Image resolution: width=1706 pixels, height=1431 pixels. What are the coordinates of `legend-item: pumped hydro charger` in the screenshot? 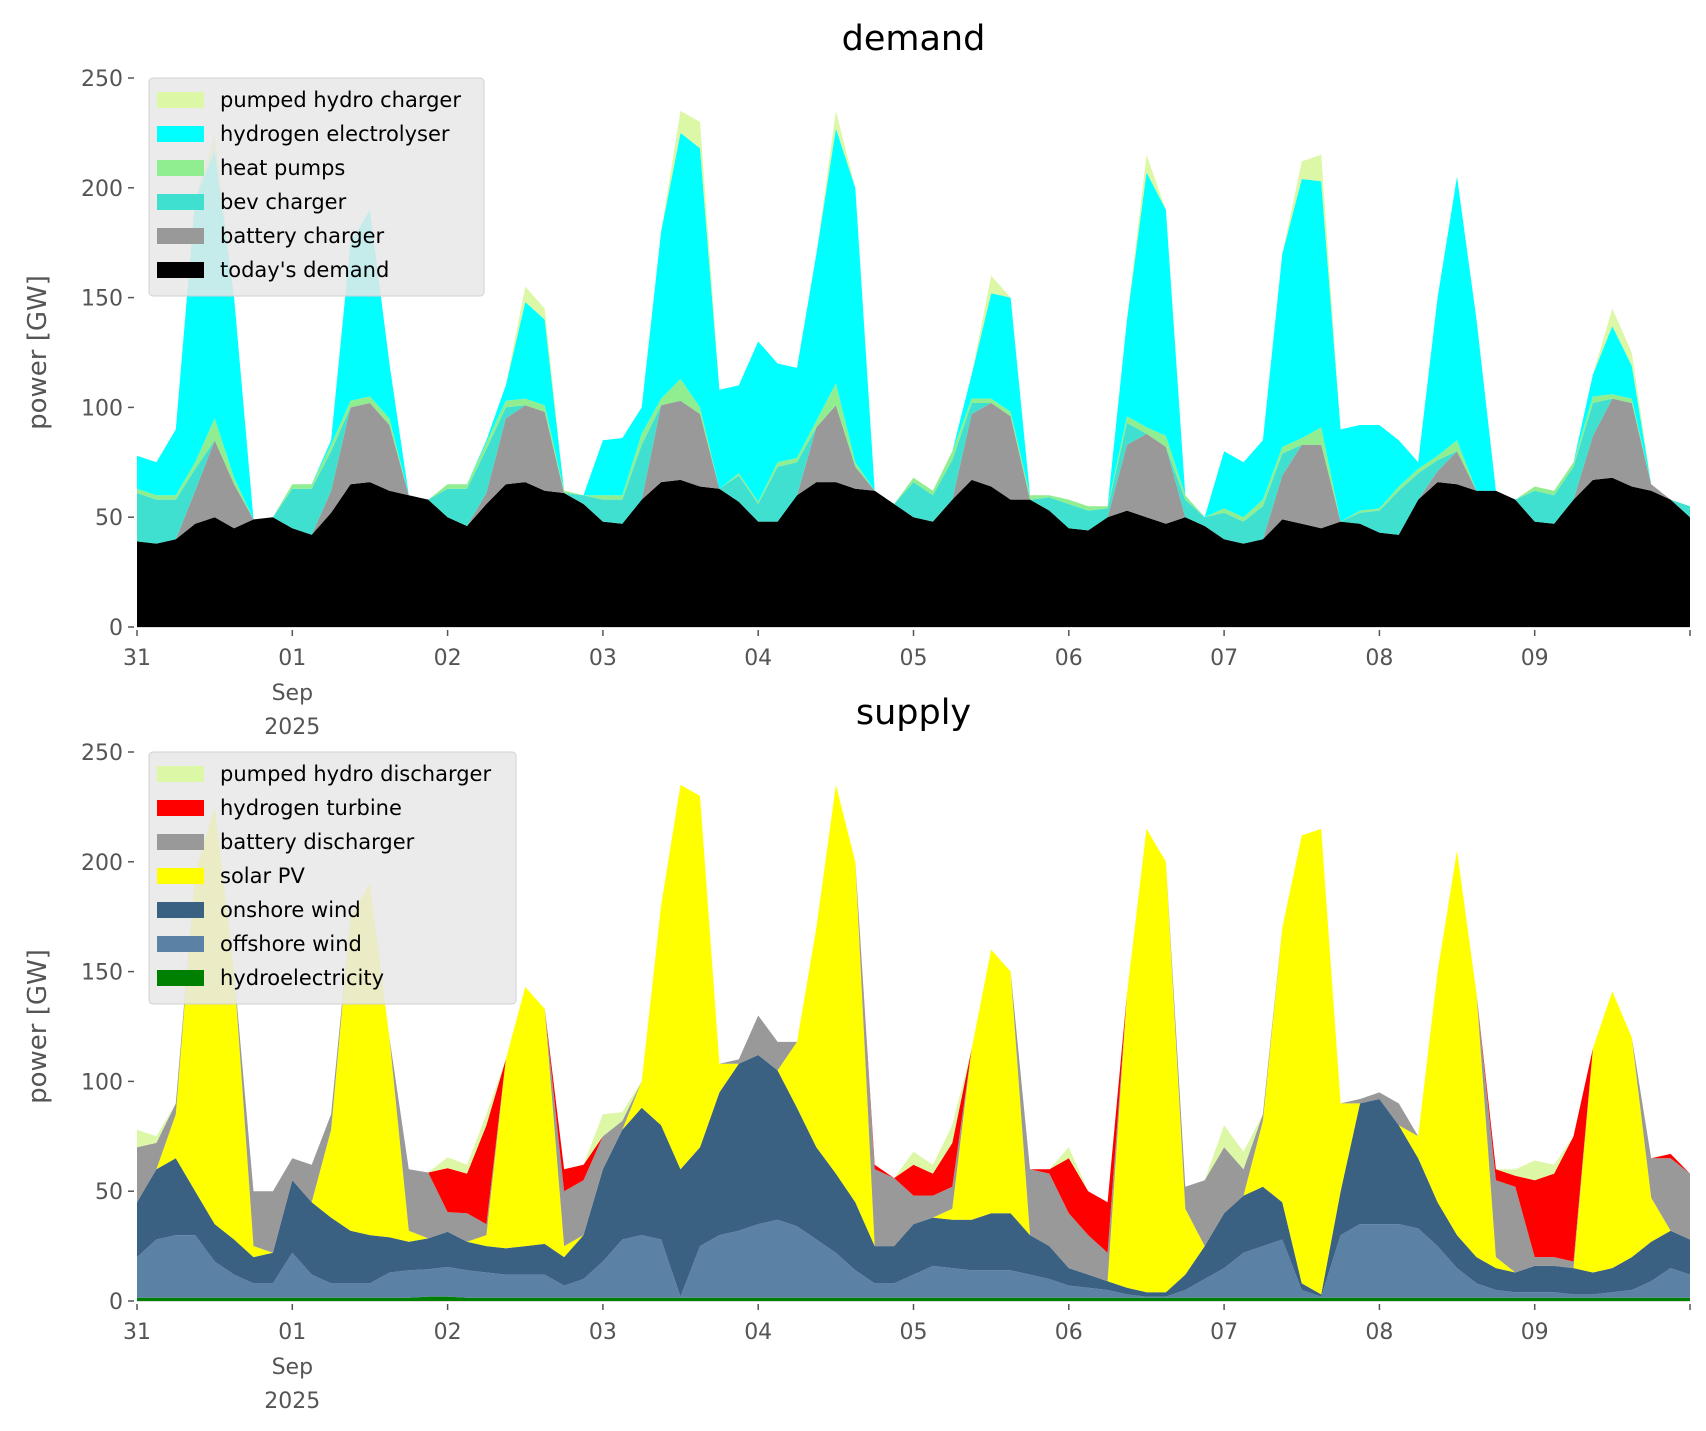 It's located at (309, 100).